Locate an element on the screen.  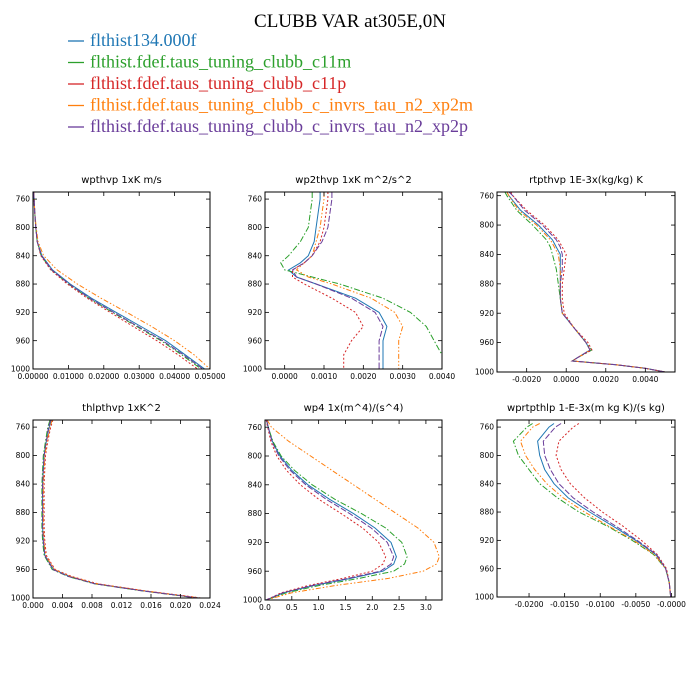
x-tick-label: -0.0100 is located at coordinates (600, 604).